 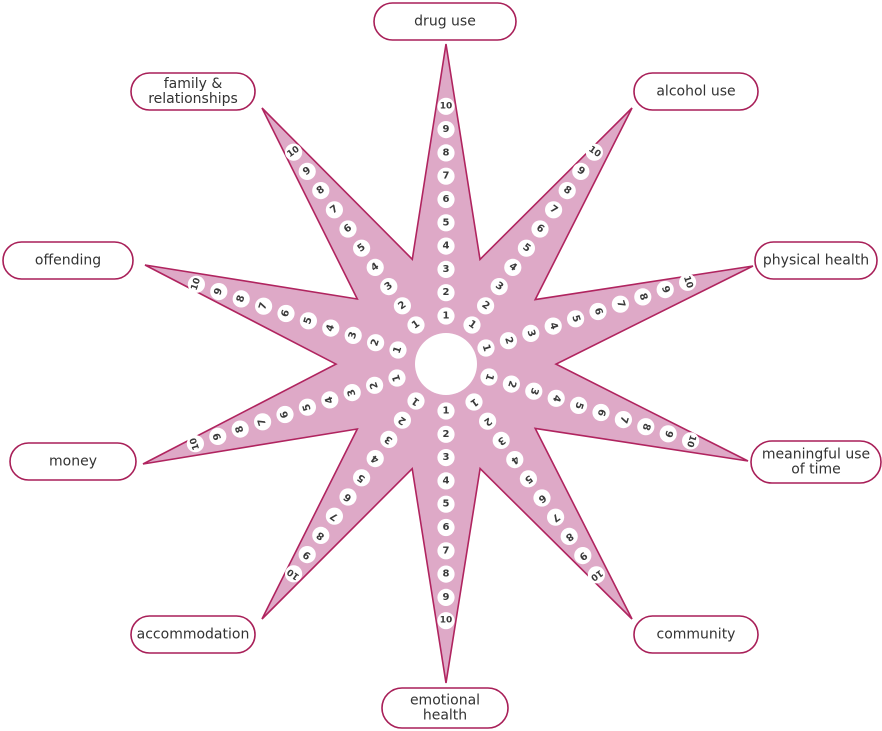 I want to click on scale-point-accommodation-7: 7, so click(x=334, y=516).